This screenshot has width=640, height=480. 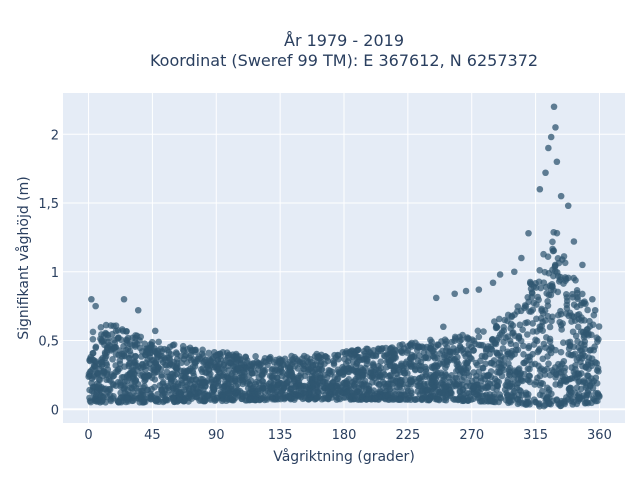 What do you see at coordinates (407, 435) in the screenshot?
I see `x-tick-label: 225` at bounding box center [407, 435].